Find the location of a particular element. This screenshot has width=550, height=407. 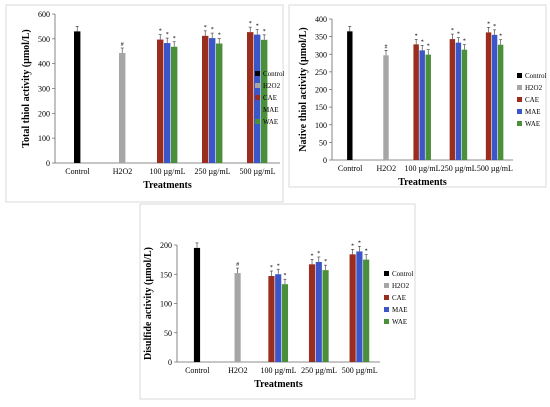

y-tick-label: 500 is located at coordinates (44, 39).